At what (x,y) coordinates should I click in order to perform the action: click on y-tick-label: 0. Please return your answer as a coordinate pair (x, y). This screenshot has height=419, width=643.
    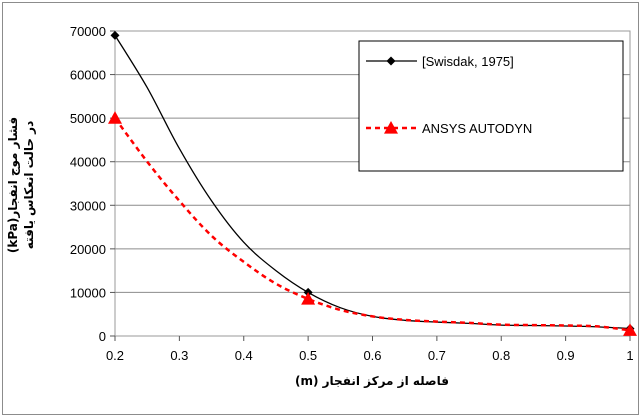
    Looking at the image, I should click on (102, 336).